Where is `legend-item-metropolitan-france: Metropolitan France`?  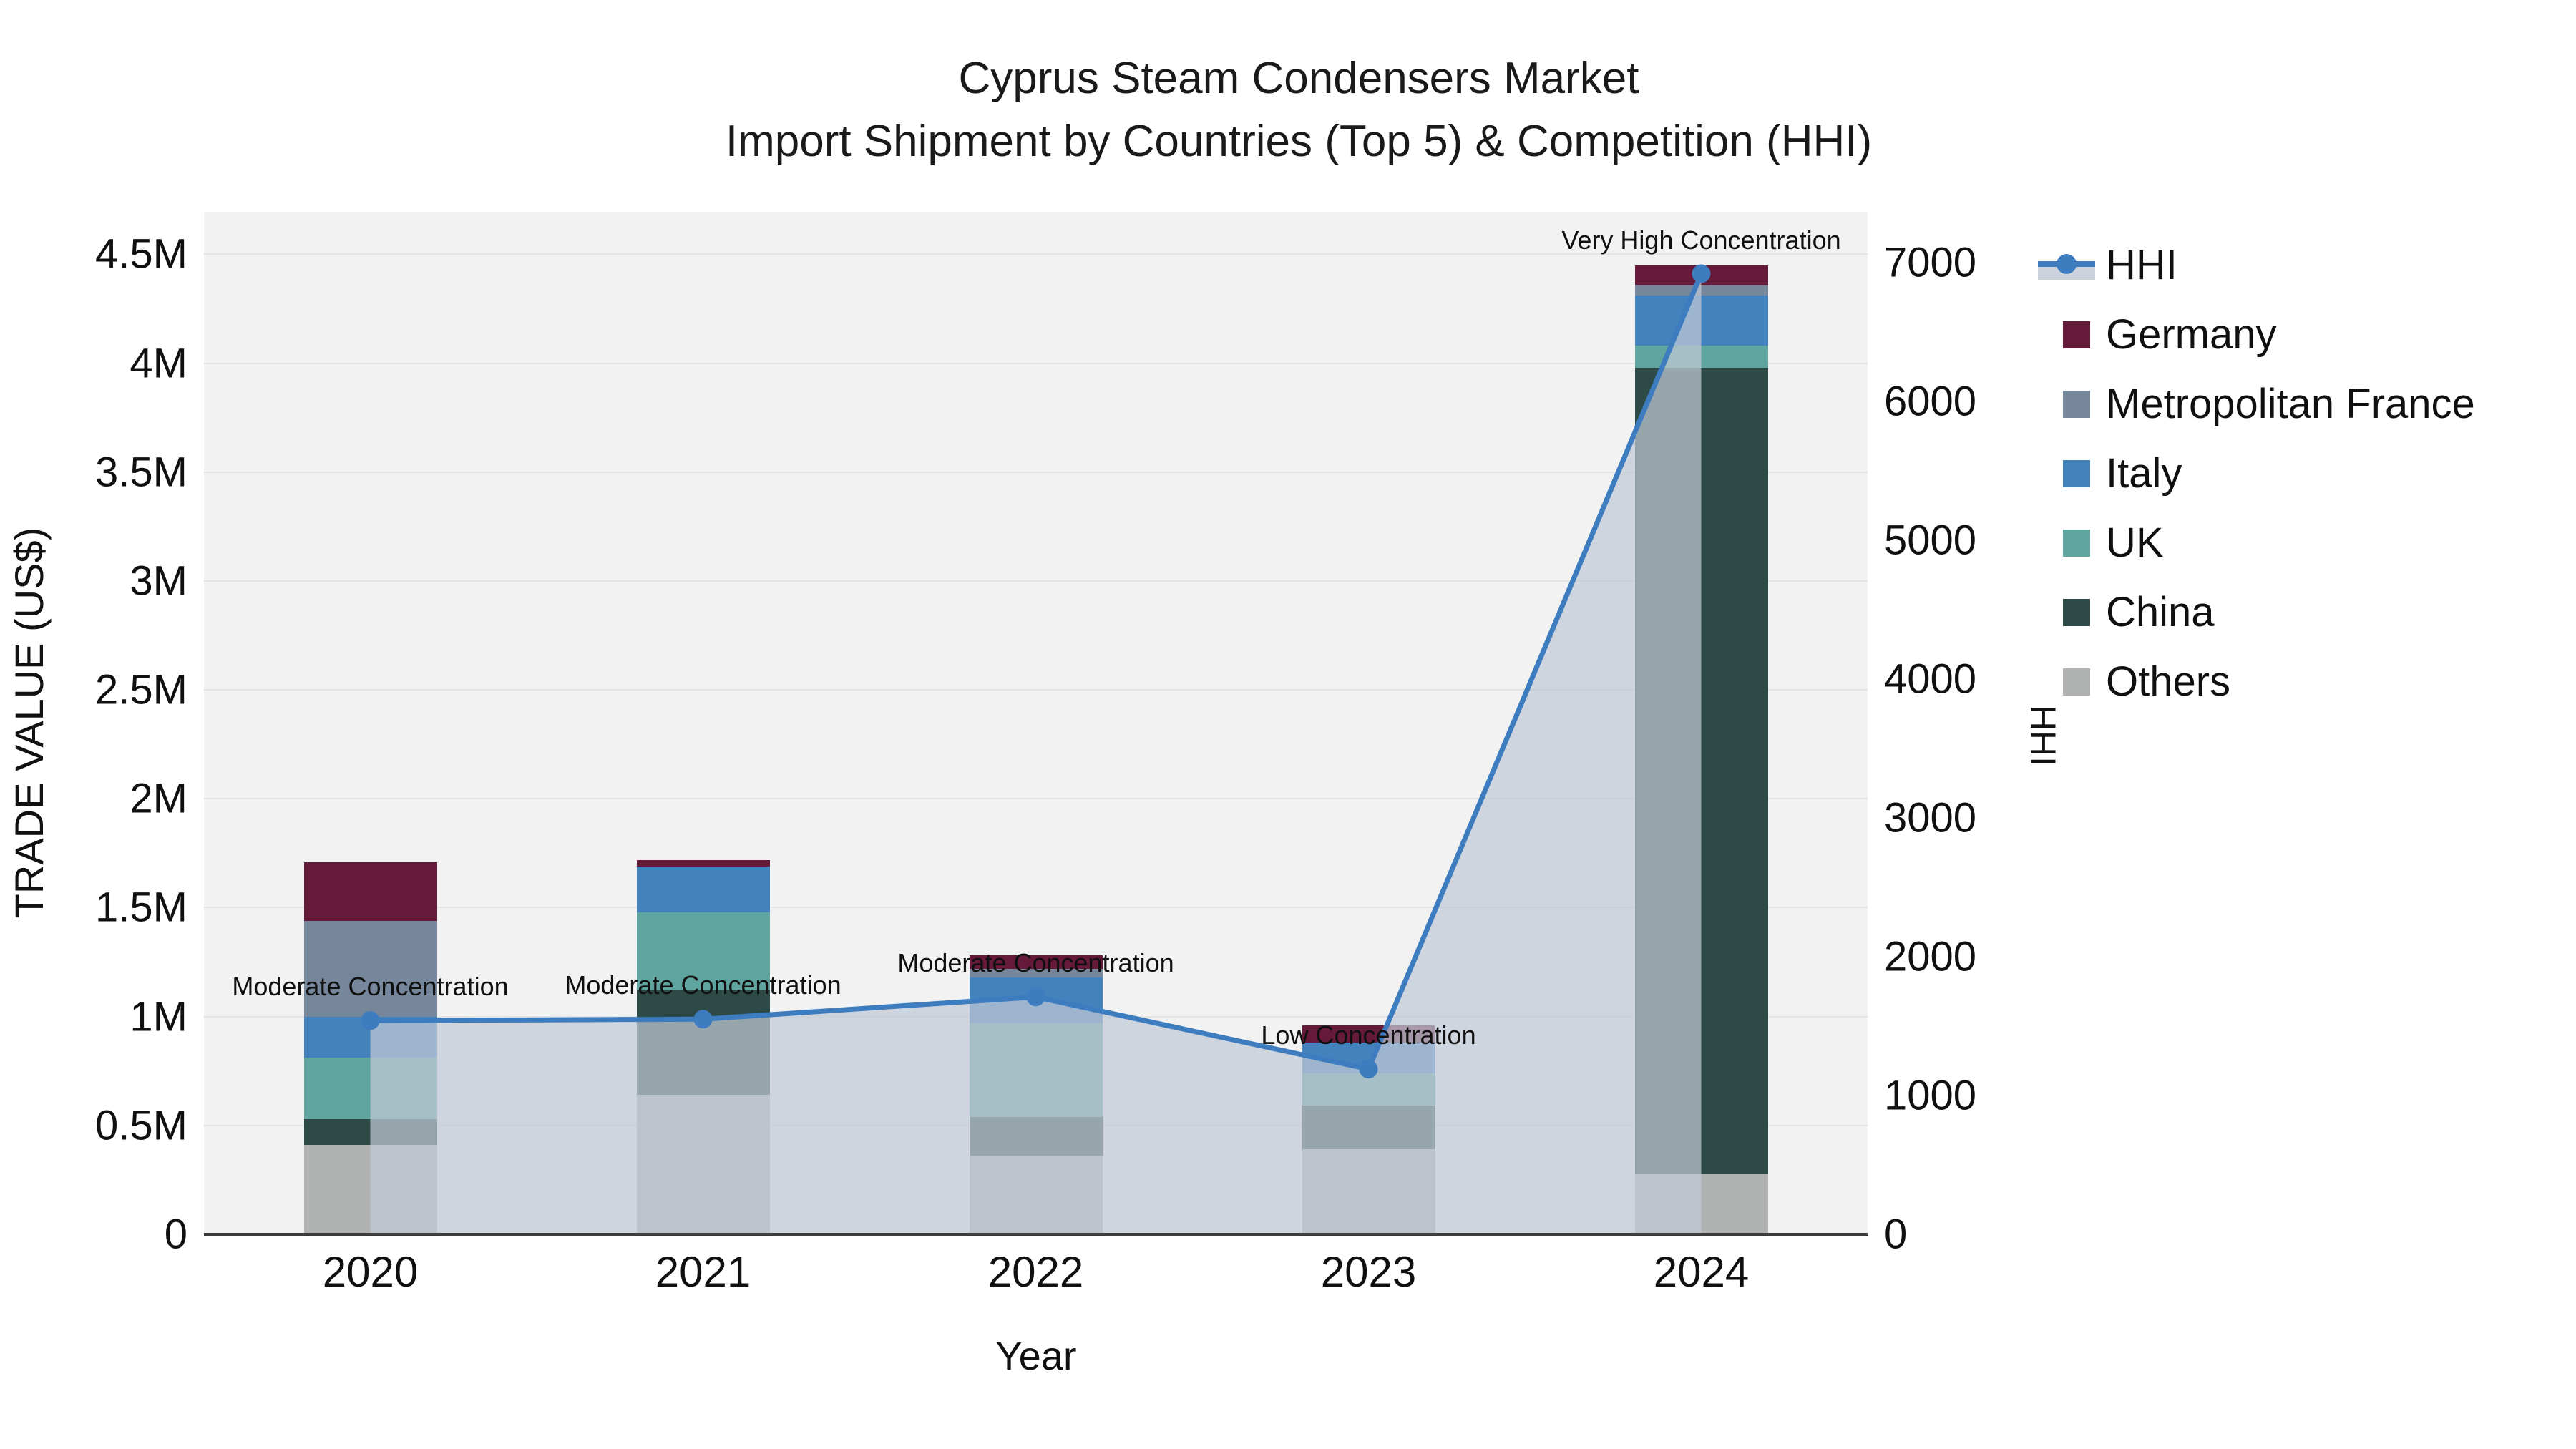 legend-item-metropolitan-france: Metropolitan France is located at coordinates (2256, 404).